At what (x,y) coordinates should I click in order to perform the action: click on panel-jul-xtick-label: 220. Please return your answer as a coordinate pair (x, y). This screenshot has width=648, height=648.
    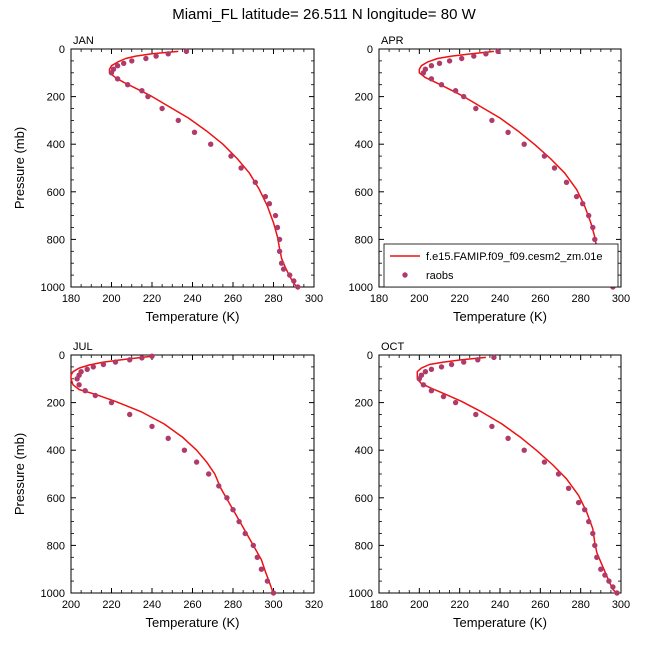
    Looking at the image, I should click on (111, 605).